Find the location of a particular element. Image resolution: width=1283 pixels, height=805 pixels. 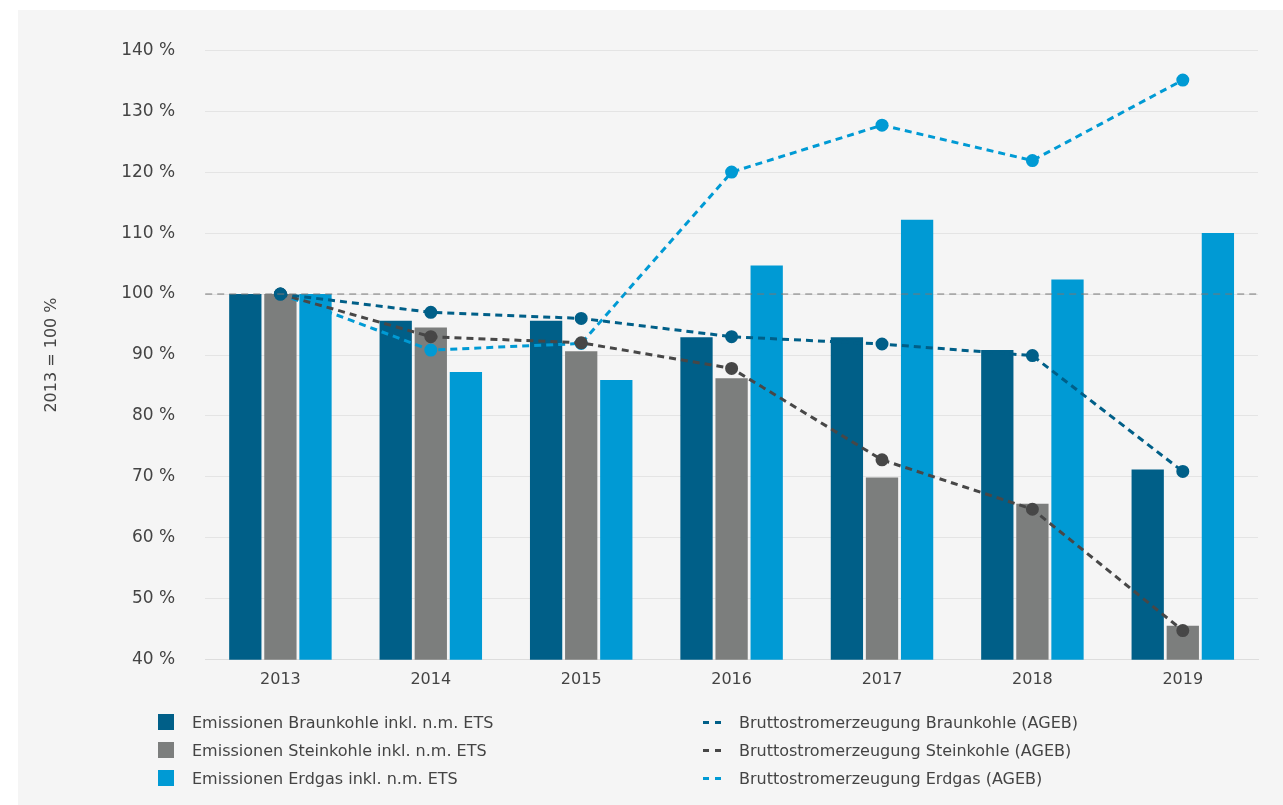

legend-label: Bruttostromerzeugung Braunkohle (AGEB) is located at coordinates (908, 722).